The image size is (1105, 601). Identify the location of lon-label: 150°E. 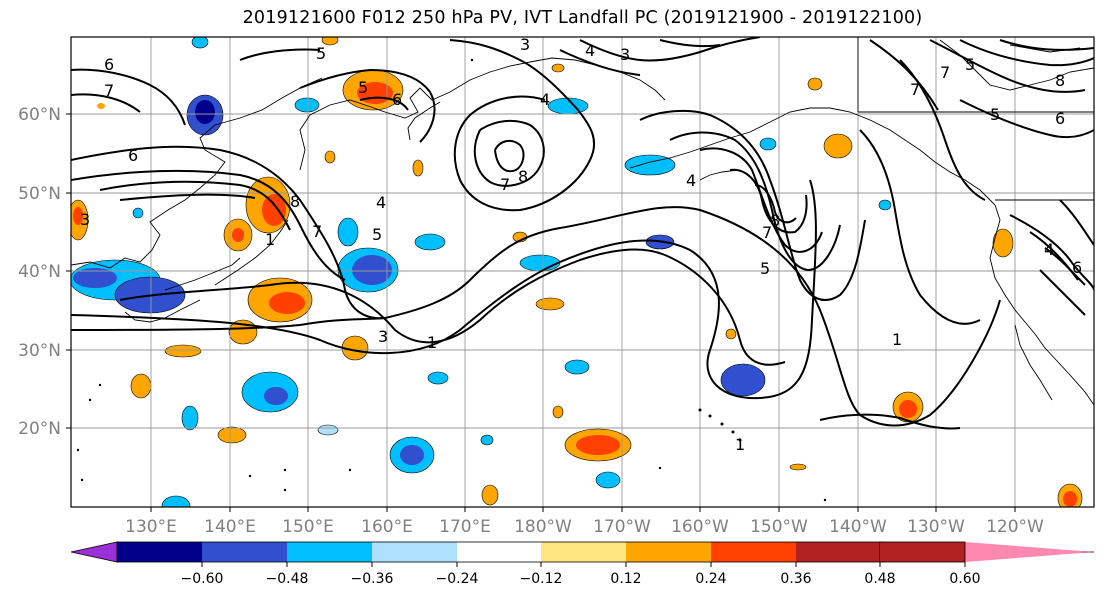
(308, 527).